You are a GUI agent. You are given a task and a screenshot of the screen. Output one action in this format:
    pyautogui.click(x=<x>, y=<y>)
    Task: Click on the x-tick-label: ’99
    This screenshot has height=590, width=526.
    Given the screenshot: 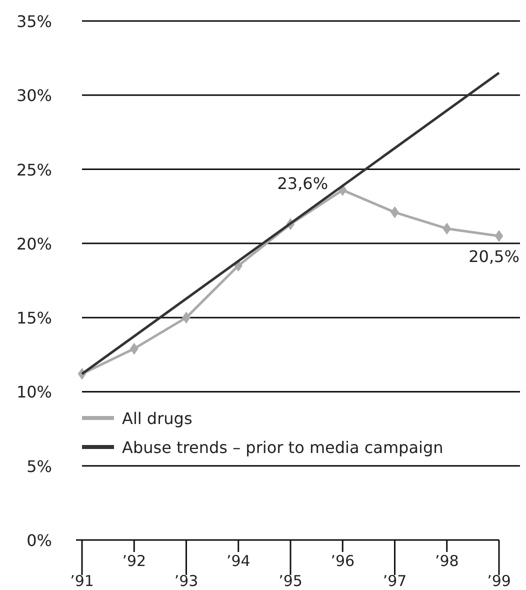 What is the action you would take?
    pyautogui.click(x=499, y=581)
    